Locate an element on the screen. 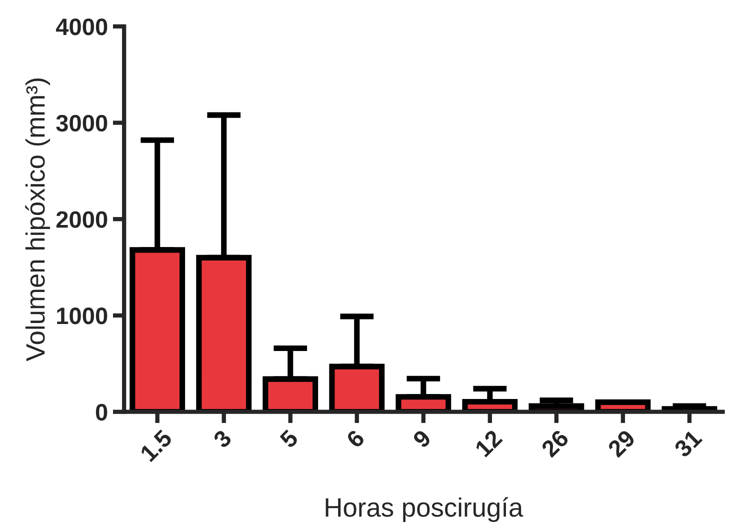 Image resolution: width=730 pixels, height=528 pixels. y-tick-label: 4000 is located at coordinates (82, 27).